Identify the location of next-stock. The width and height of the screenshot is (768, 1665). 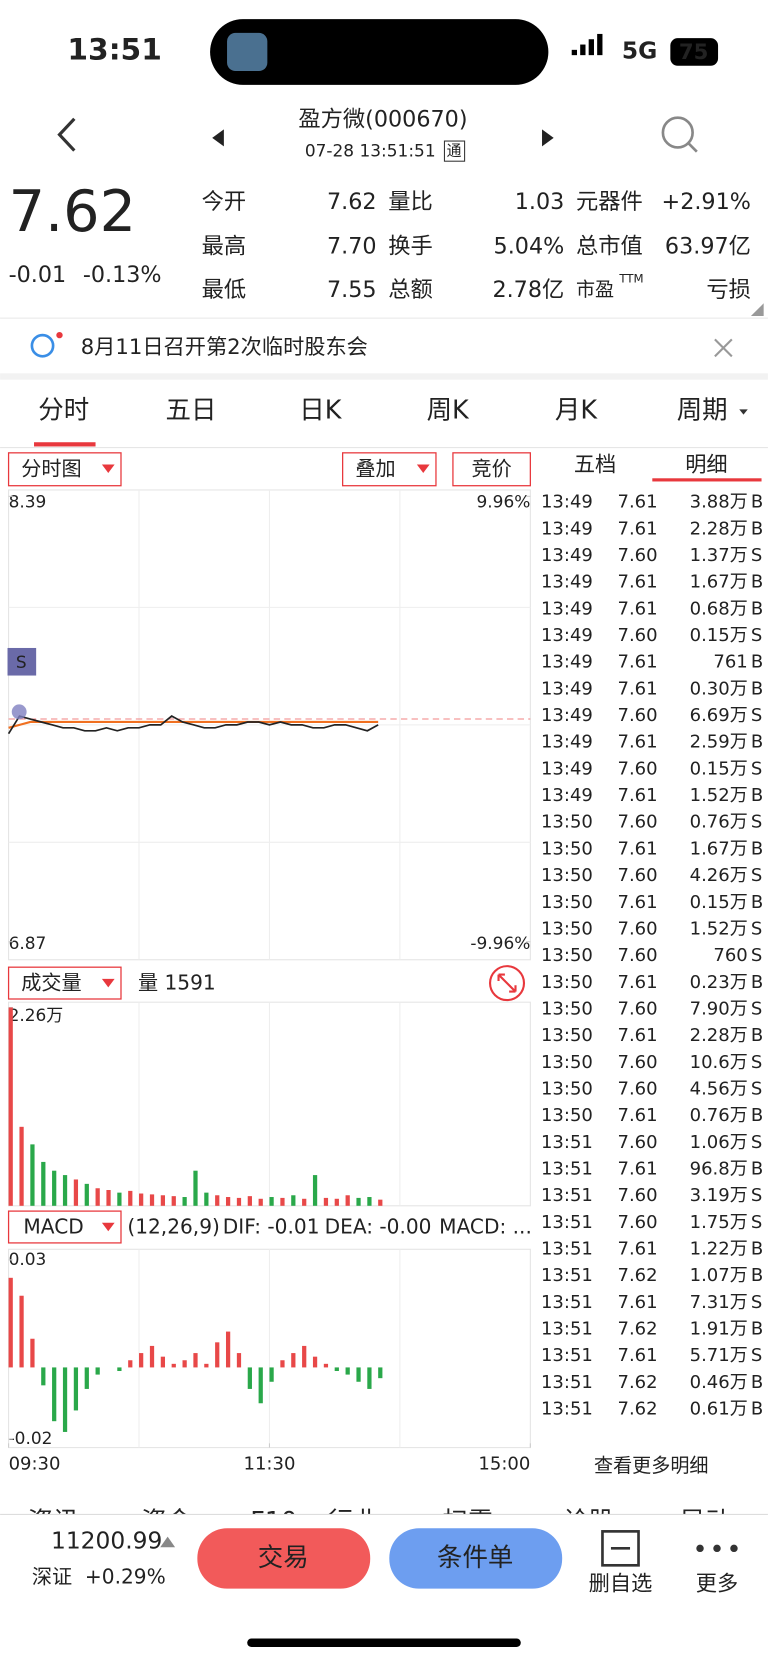
(548, 138).